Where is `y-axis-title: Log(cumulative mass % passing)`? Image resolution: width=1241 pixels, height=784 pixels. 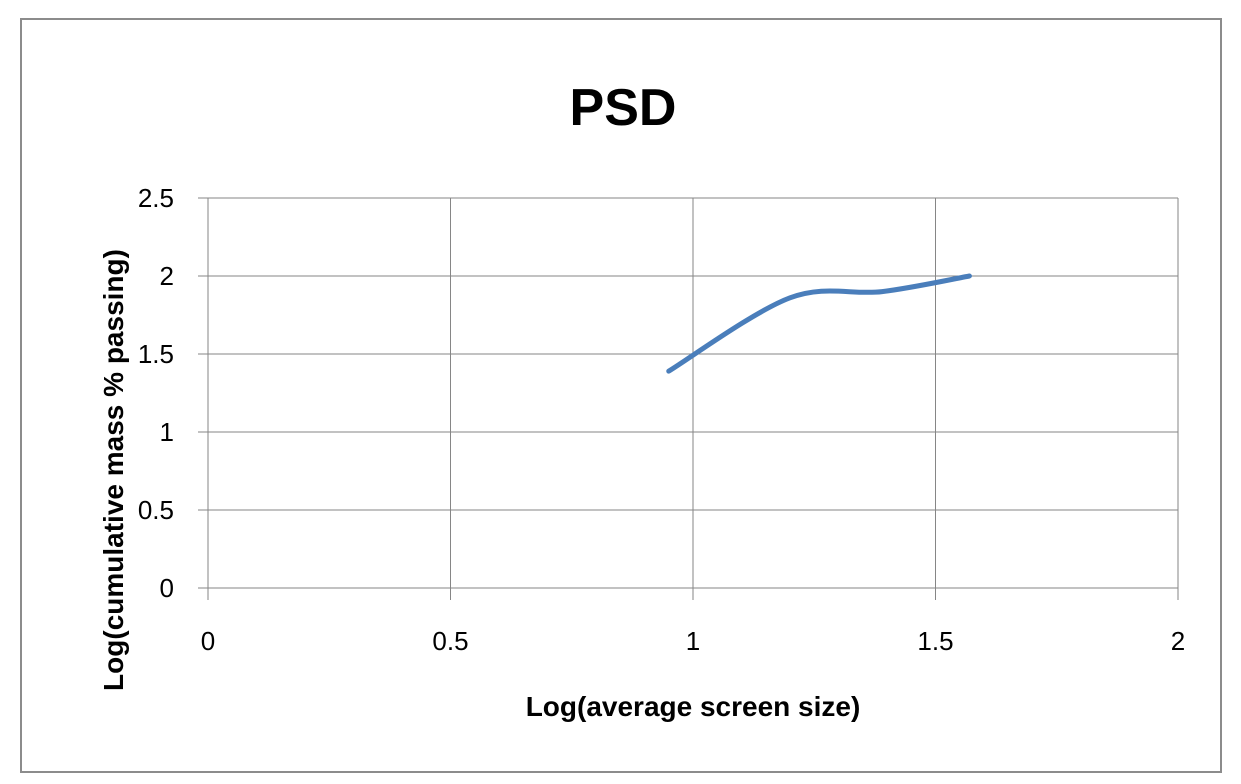 y-axis-title: Log(cumulative mass % passing) is located at coordinates (113, 470).